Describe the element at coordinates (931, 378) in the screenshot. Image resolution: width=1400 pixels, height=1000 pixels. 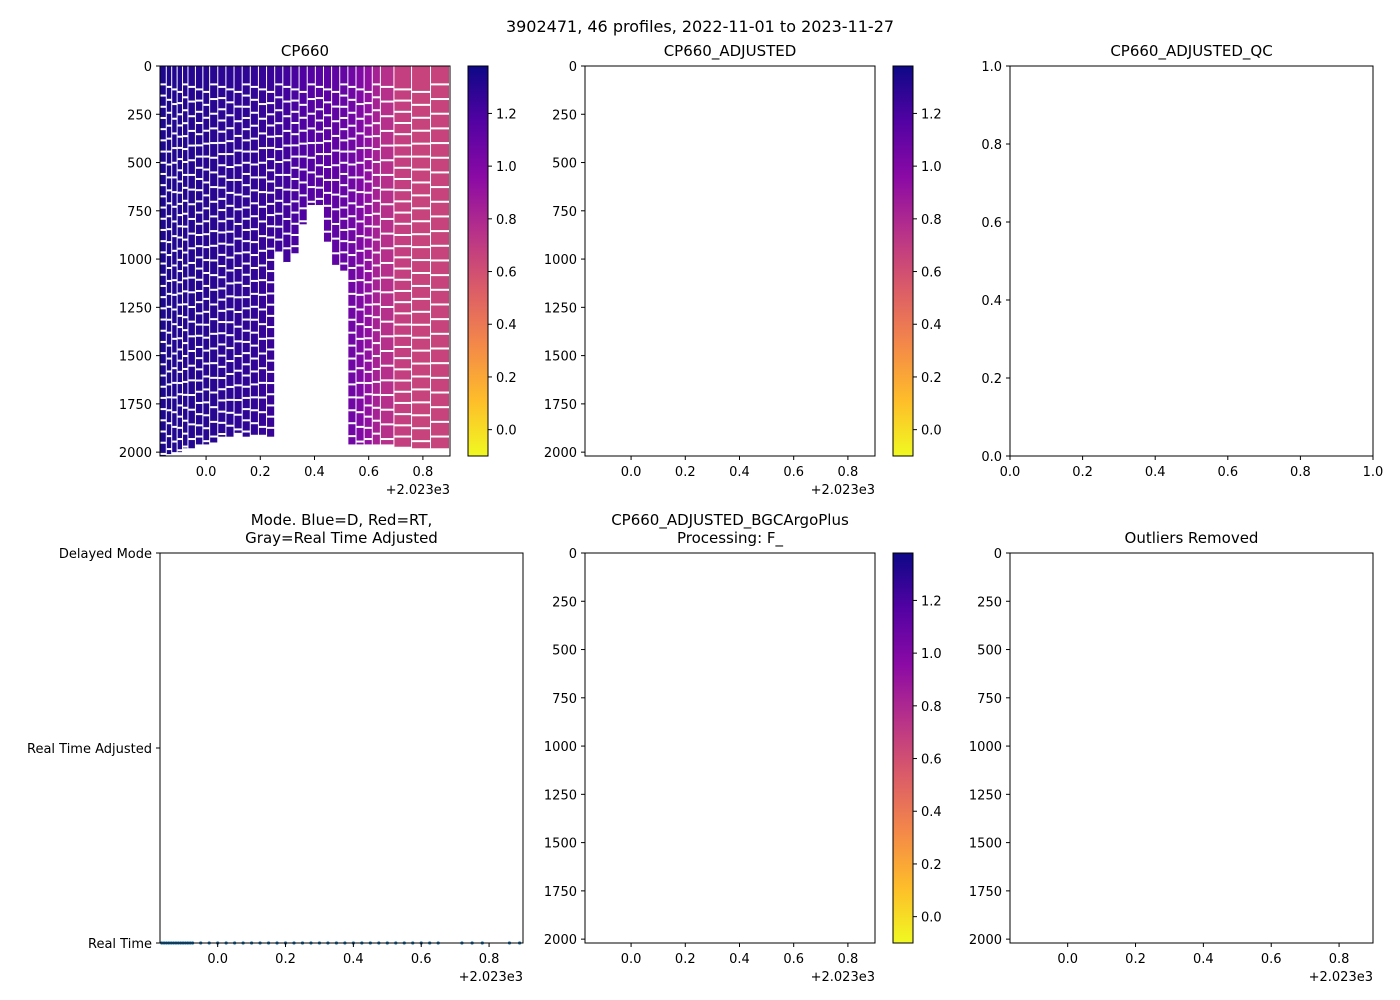
I see `colorbar-tick-label: 0.2` at that location.